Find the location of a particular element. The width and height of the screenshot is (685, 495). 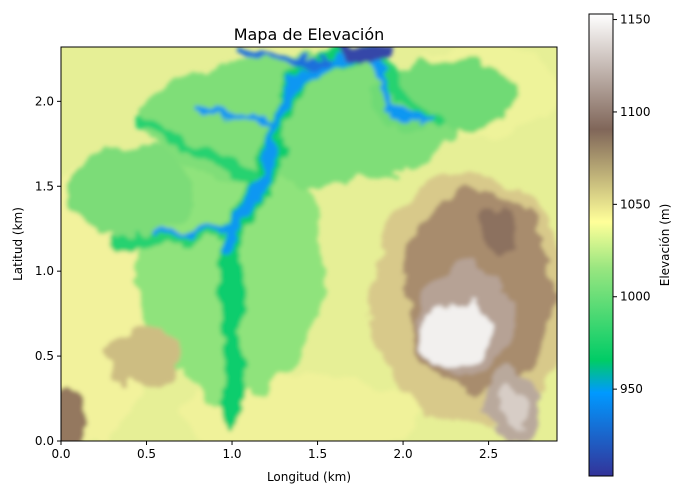

colorbar: 950 1000 1050 1100 1150 Elevación (m) is located at coordinates (630, 245).